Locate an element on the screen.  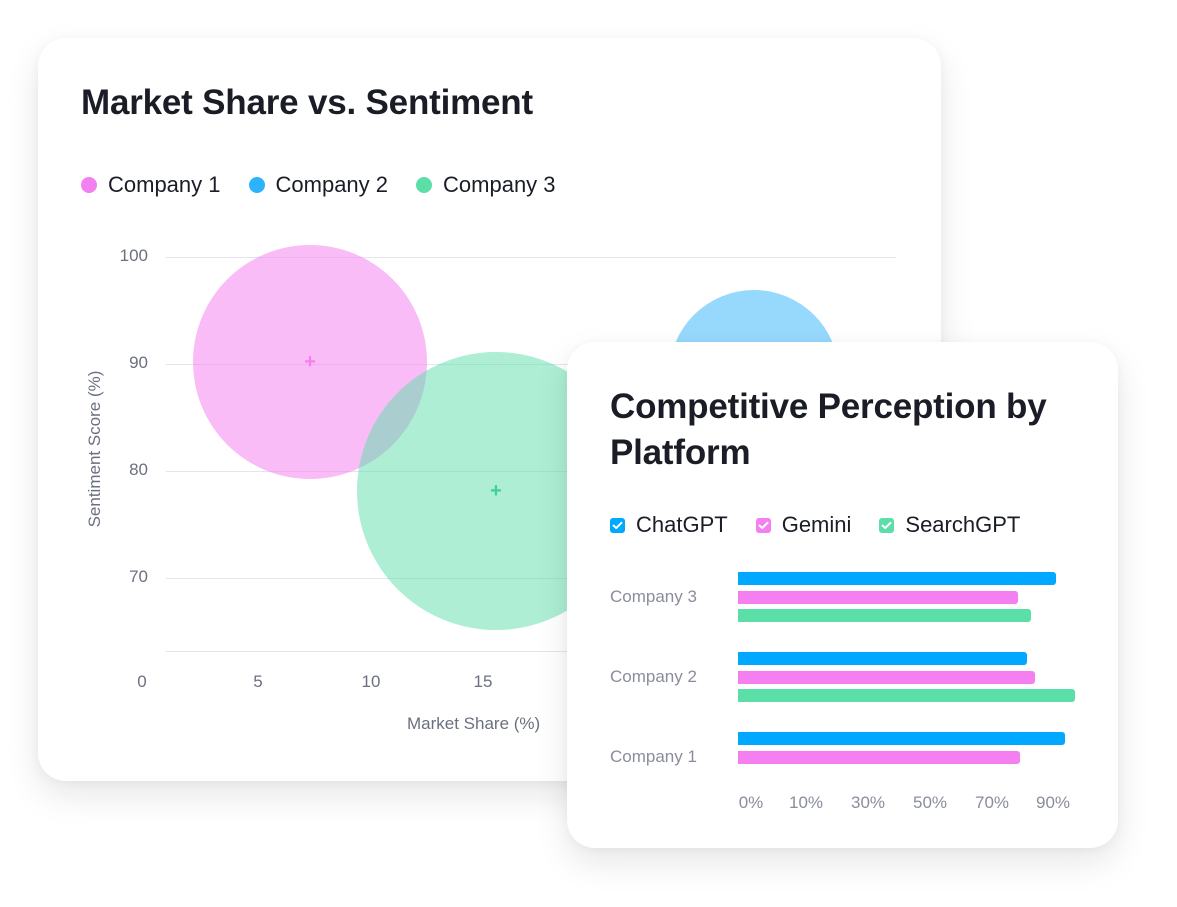
legend-label: Gemini is located at coordinates (816, 524).